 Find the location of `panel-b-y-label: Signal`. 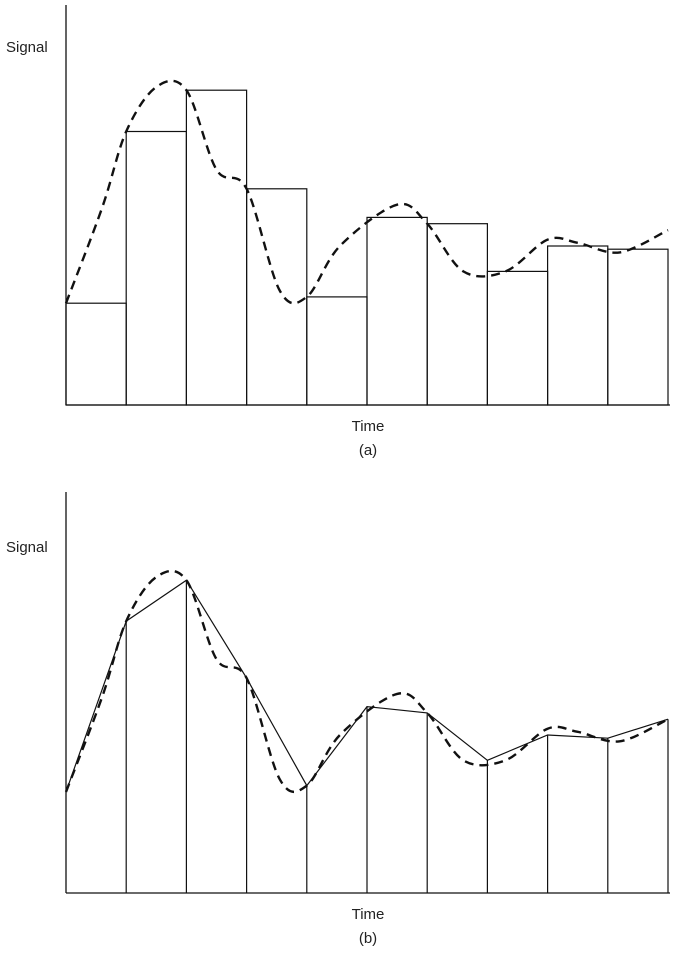

panel-b-y-label: Signal is located at coordinates (27, 547).